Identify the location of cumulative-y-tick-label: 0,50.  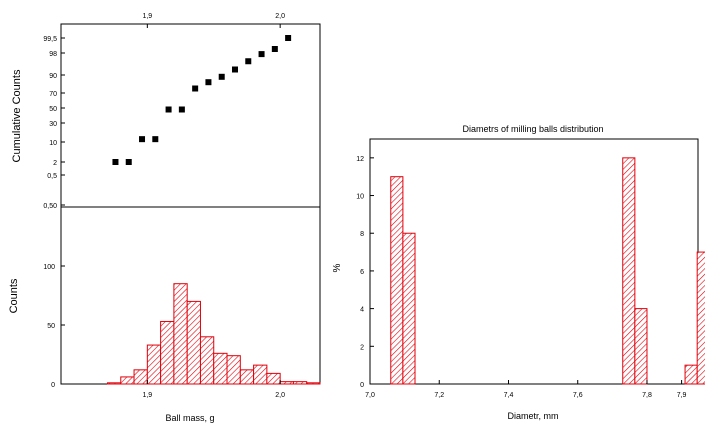
(50, 206).